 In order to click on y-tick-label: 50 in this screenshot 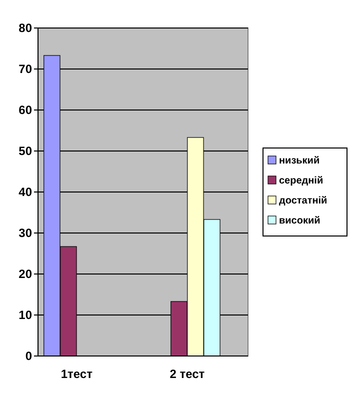, I will do `click(25, 151)`.